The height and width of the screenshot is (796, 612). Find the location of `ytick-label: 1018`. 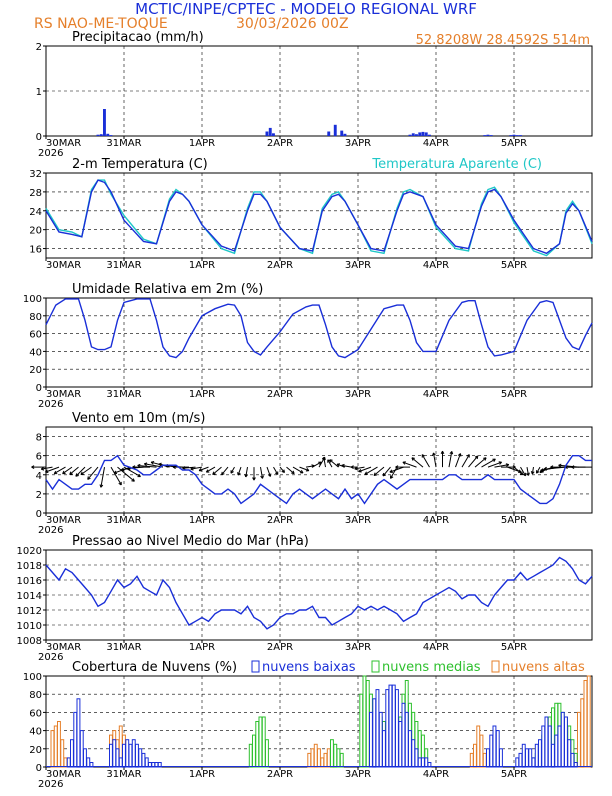

ytick-label: 1018 is located at coordinates (29, 566).